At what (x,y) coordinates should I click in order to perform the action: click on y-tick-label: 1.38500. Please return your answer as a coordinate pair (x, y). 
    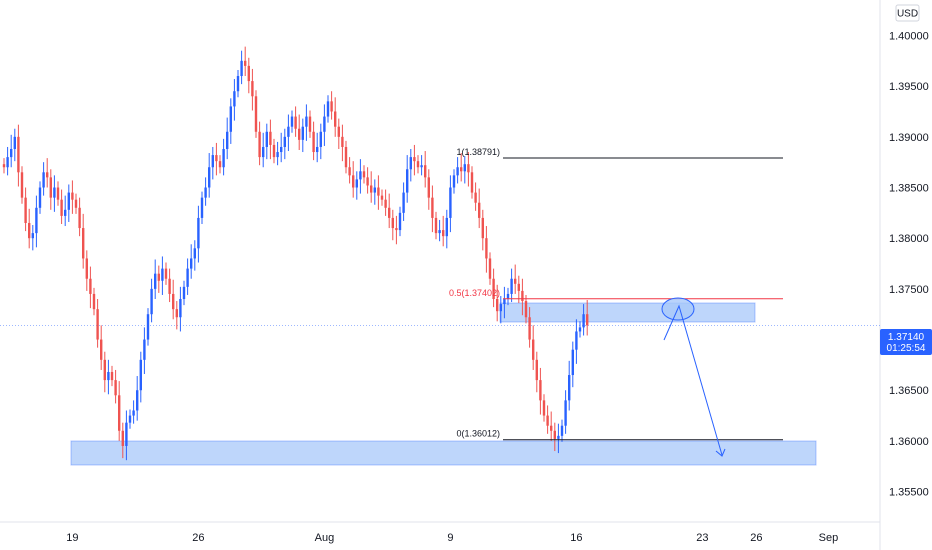
    Looking at the image, I should click on (909, 189).